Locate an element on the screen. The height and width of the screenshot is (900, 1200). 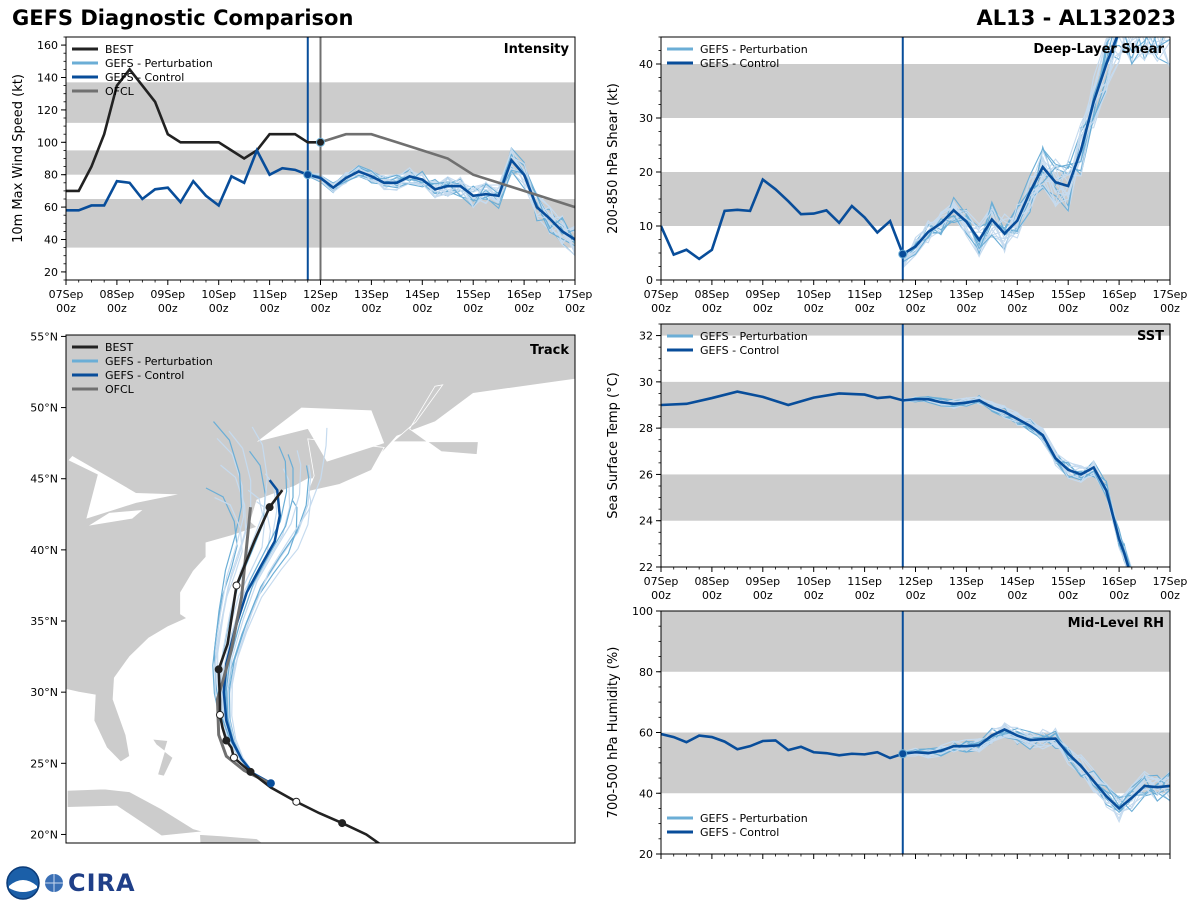
y-tick-label: 160 is located at coordinates (47, 45).